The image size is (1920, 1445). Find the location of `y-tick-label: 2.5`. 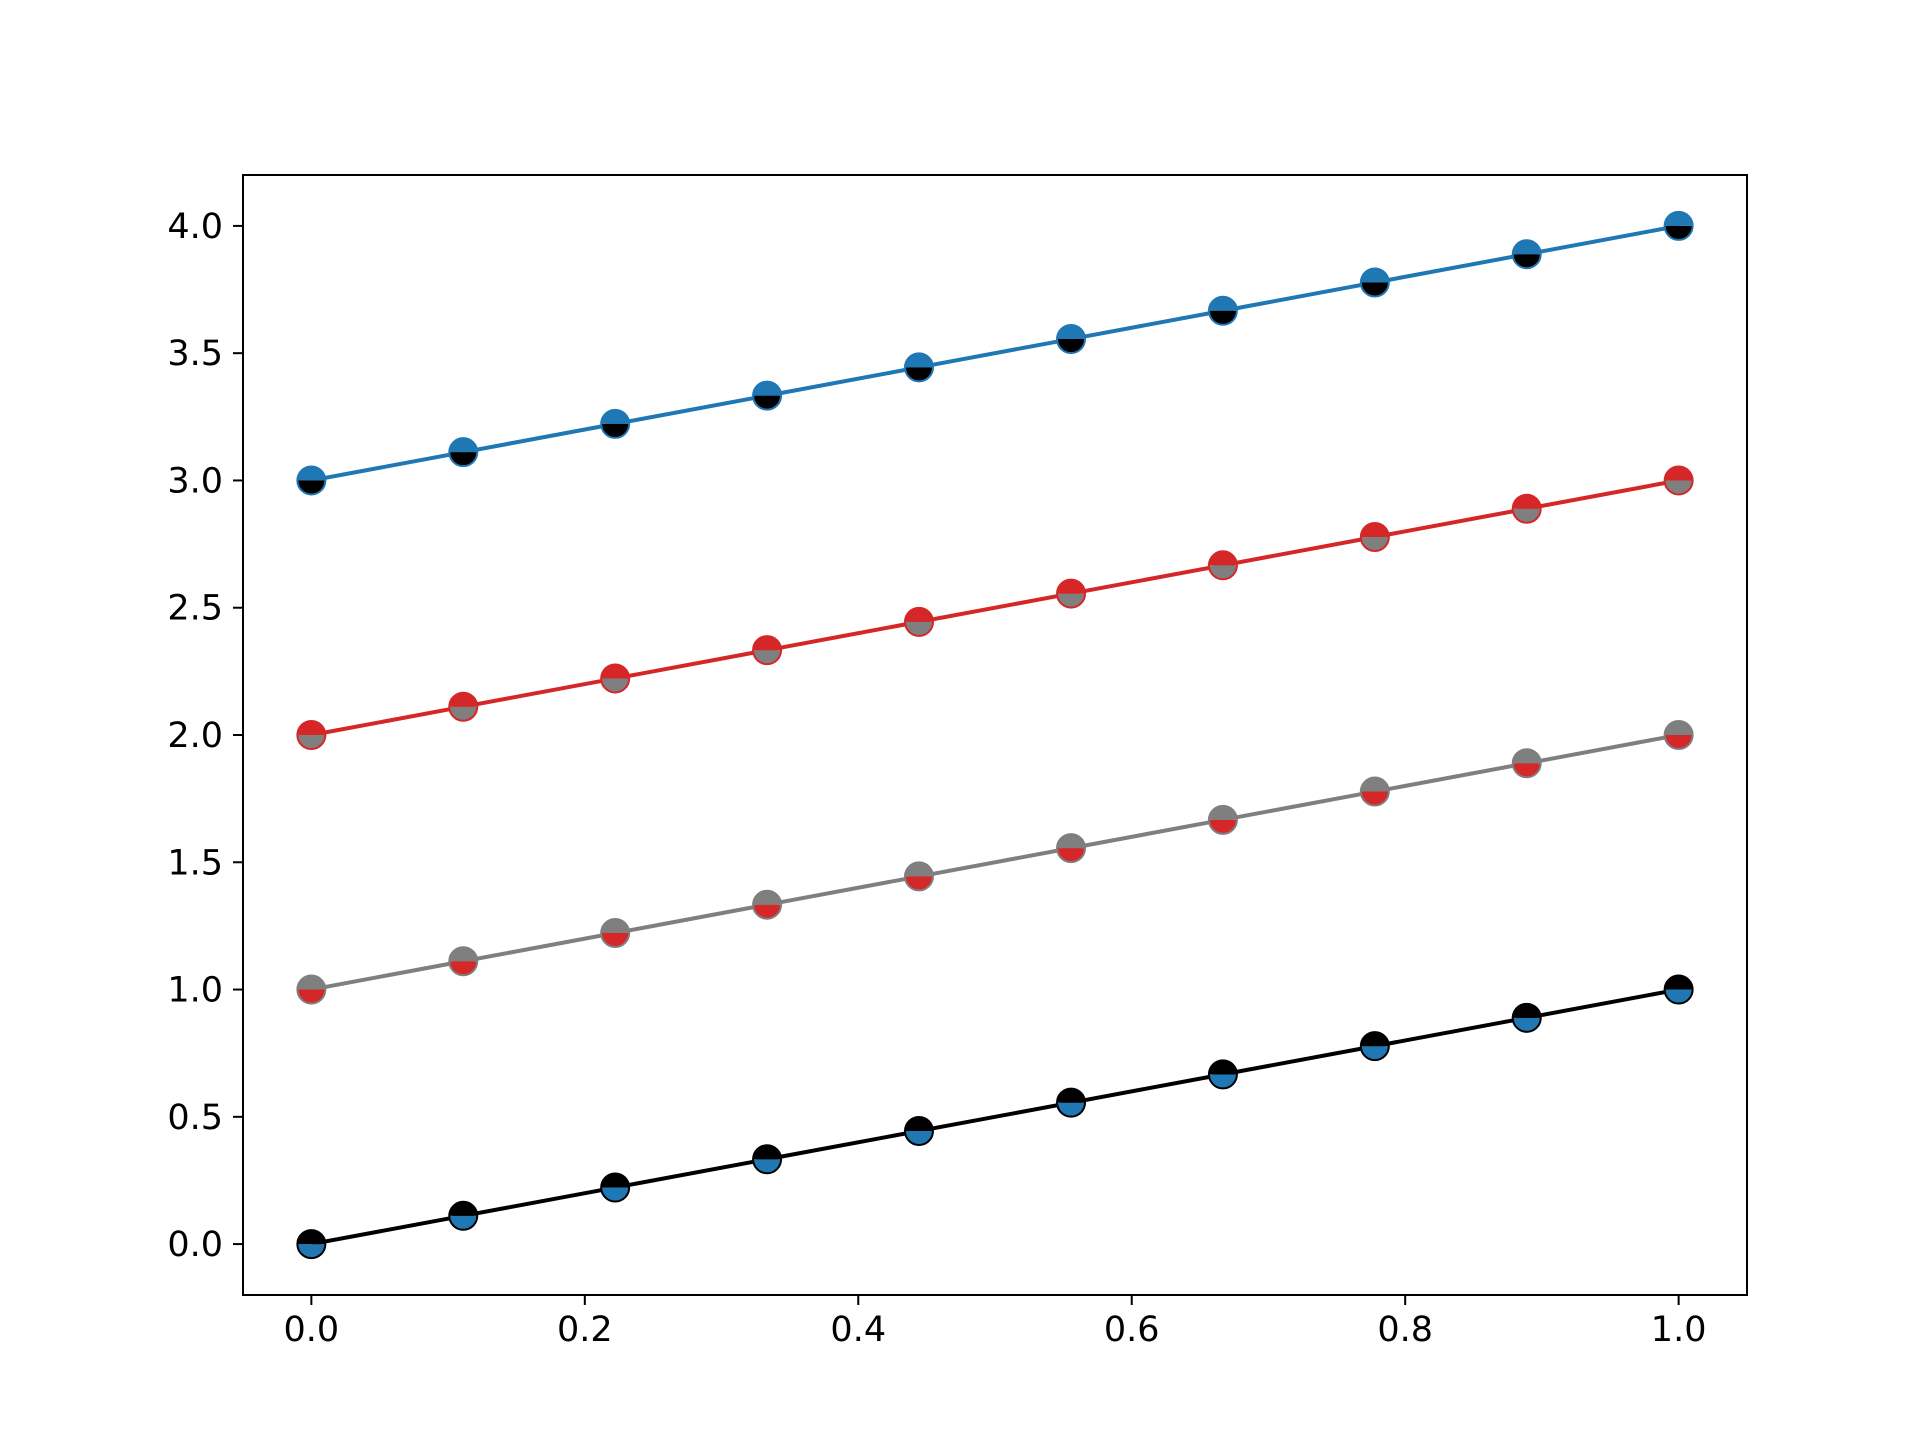

y-tick-label: 2.5 is located at coordinates (195, 609).